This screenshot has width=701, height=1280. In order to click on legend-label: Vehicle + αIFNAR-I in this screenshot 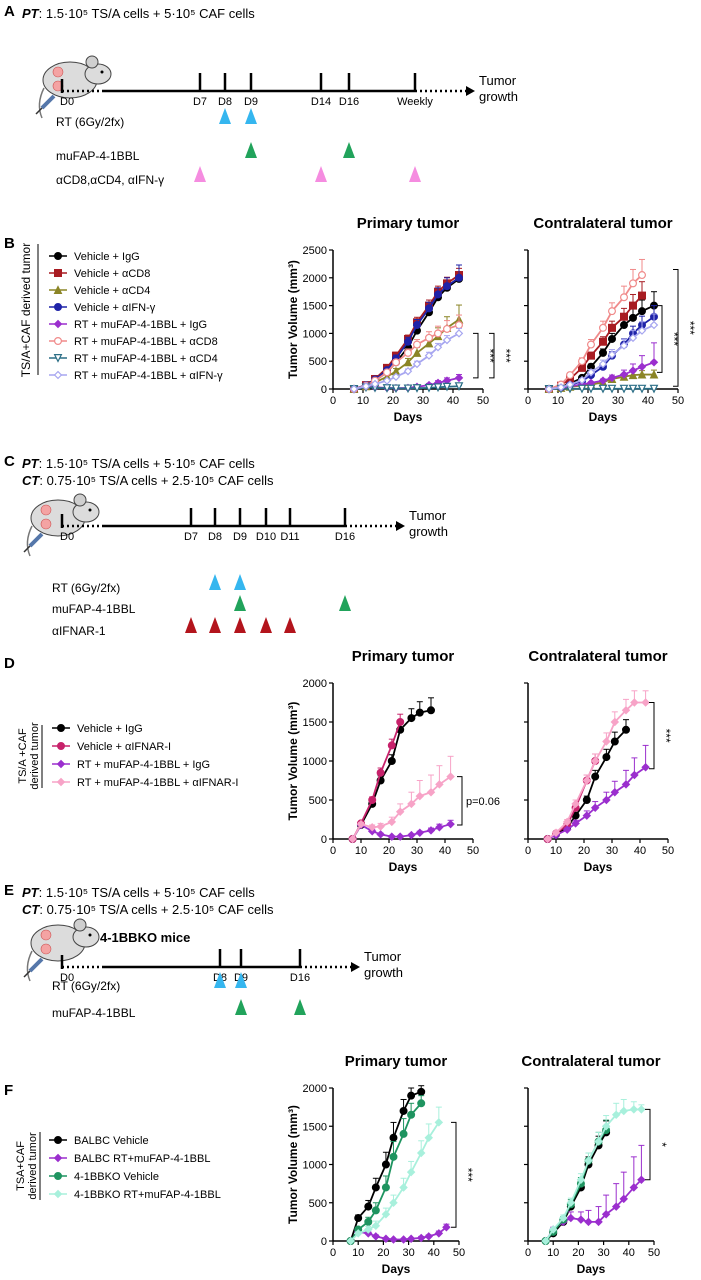, I will do `click(124, 747)`.